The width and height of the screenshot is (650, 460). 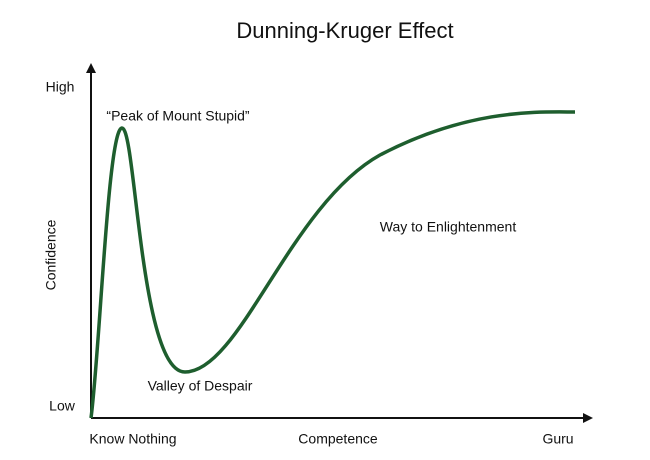 What do you see at coordinates (448, 227) in the screenshot?
I see `annotation: Way to Enlightenment` at bounding box center [448, 227].